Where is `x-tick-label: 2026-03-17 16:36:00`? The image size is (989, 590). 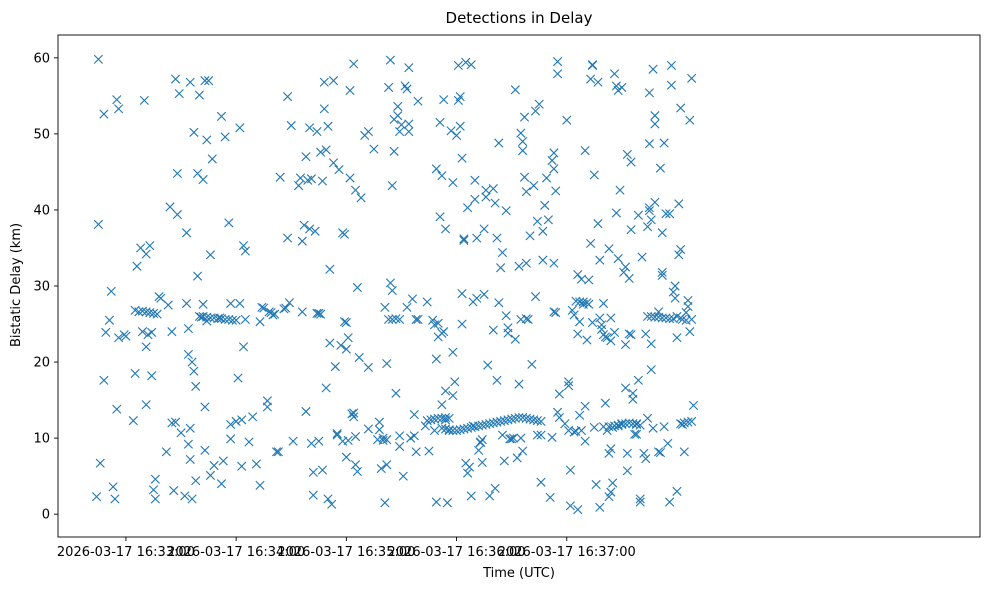
x-tick-label: 2026-03-17 16:36:00 is located at coordinates (457, 552).